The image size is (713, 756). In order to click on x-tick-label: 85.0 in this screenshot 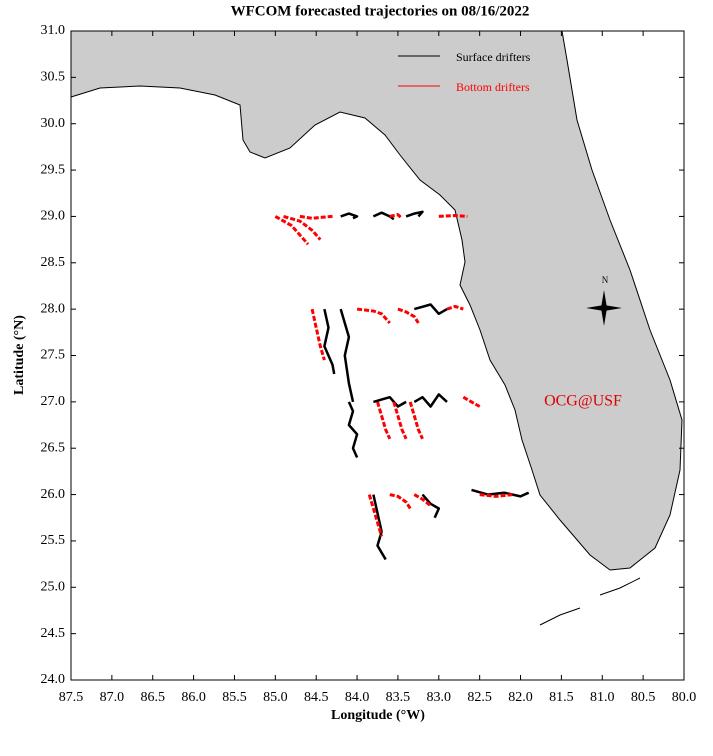, I will do `click(275, 697)`.